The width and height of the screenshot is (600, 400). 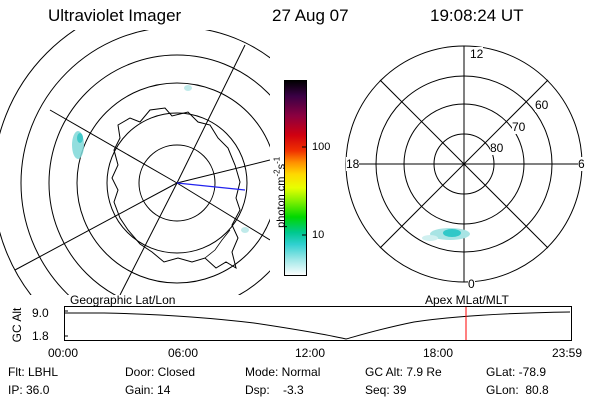 What do you see at coordinates (516, 372) in the screenshot?
I see `info-glat: GLat: -78.9` at bounding box center [516, 372].